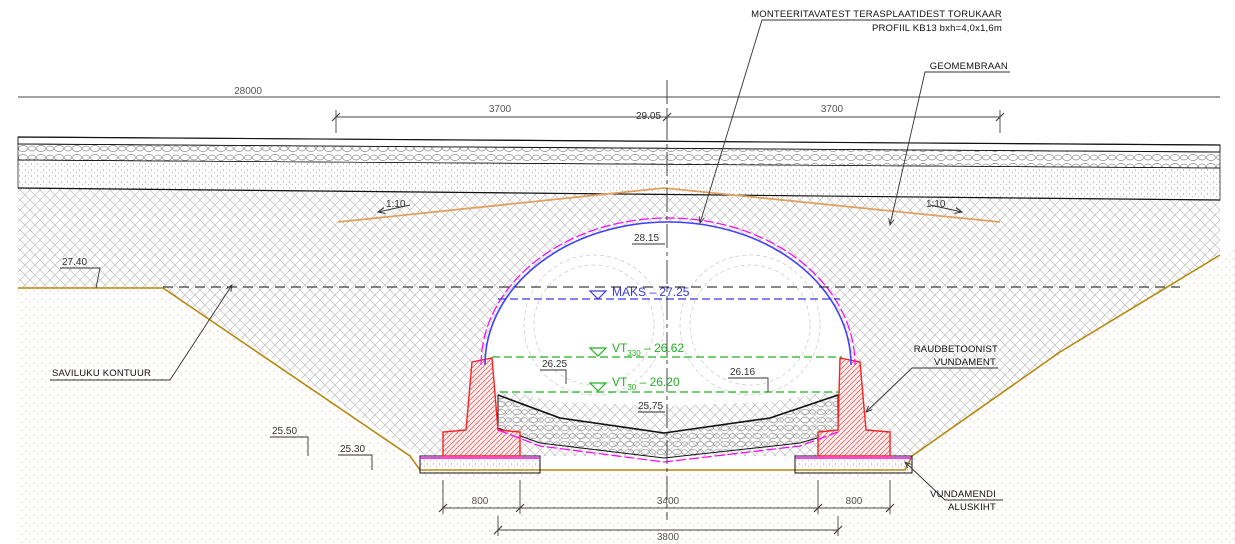  Describe the element at coordinates (74, 262) in the screenshot. I see `level-ground: 27.40` at that location.